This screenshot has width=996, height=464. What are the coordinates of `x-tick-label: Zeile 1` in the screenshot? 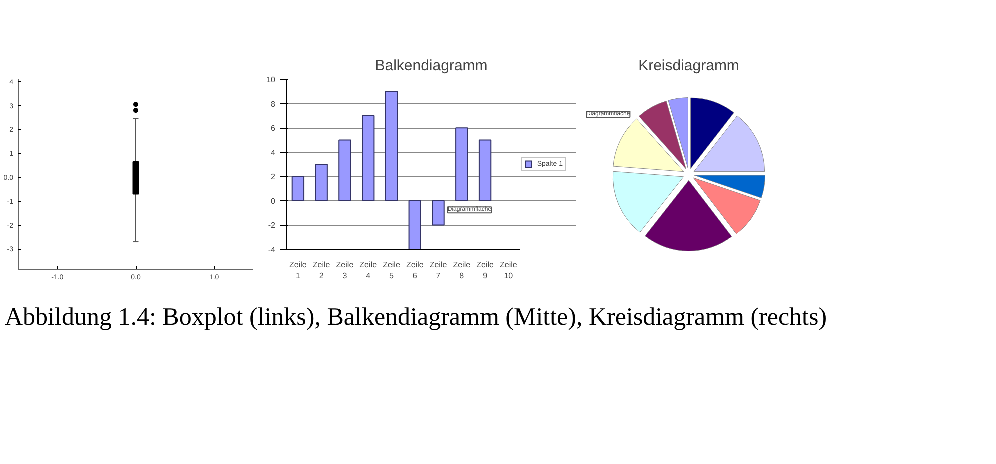 It's located at (299, 270).